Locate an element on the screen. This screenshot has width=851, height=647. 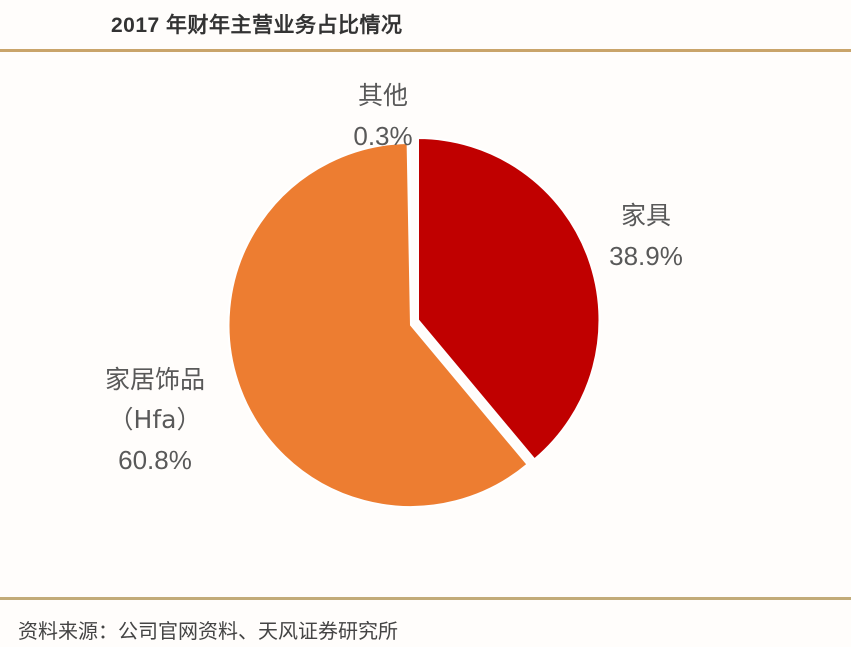
label-furniture-pct: 38.9% is located at coordinates (646, 256).